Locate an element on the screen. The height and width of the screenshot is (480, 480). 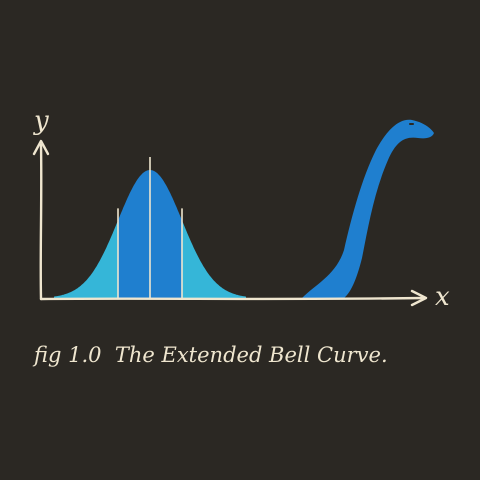
bell-curve is located at coordinates (150, 227).